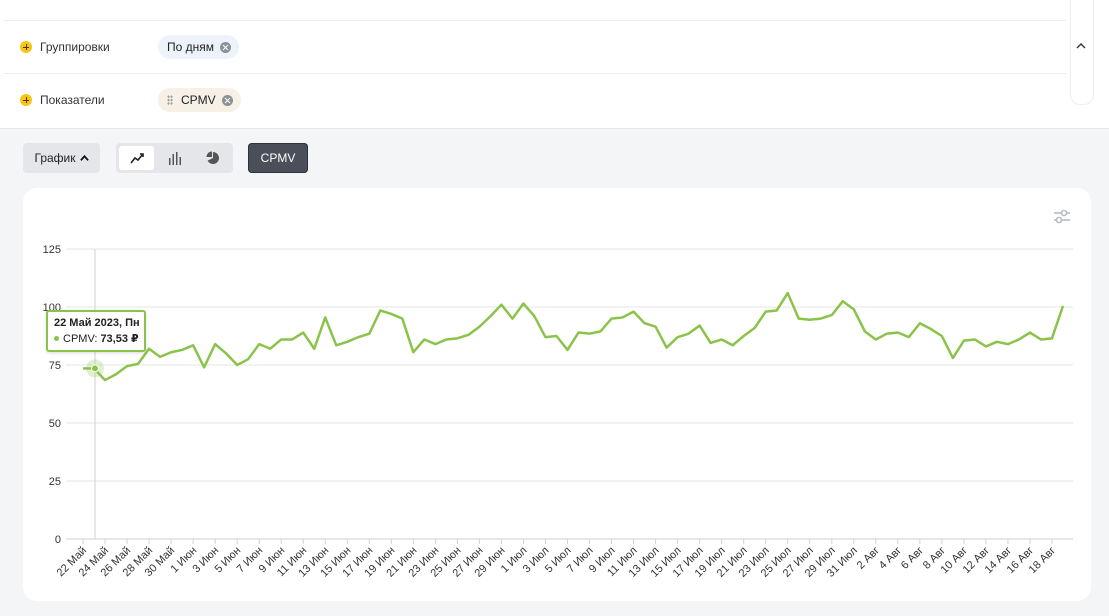 The width and height of the screenshot is (1109, 616). I want to click on series-dot-icon, so click(56, 338).